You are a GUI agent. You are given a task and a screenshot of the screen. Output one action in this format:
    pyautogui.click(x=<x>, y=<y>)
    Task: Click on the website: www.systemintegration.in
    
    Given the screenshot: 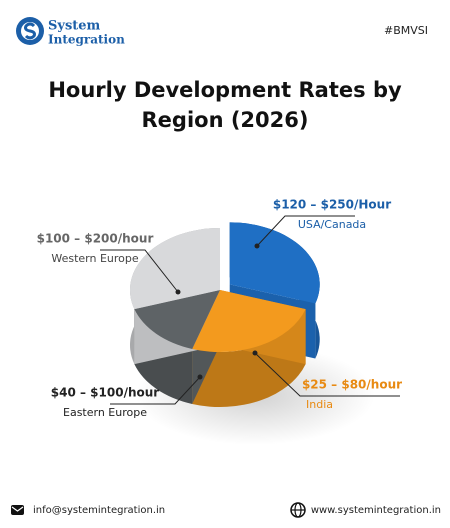 What is the action you would take?
    pyautogui.click(x=376, y=510)
    